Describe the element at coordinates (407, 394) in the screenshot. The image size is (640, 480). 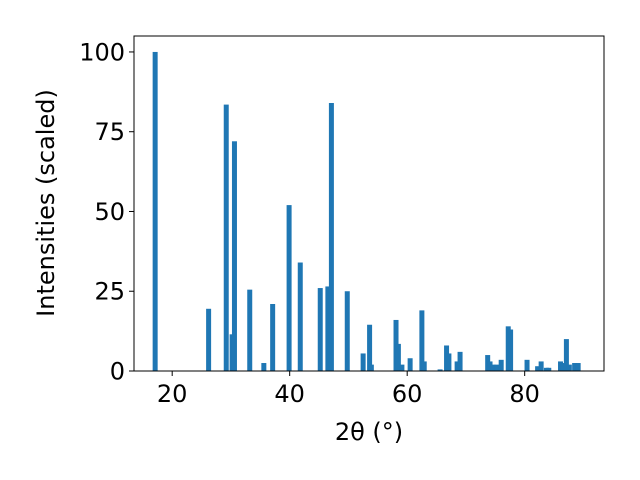
I see `x-tick-label: 60` at that location.